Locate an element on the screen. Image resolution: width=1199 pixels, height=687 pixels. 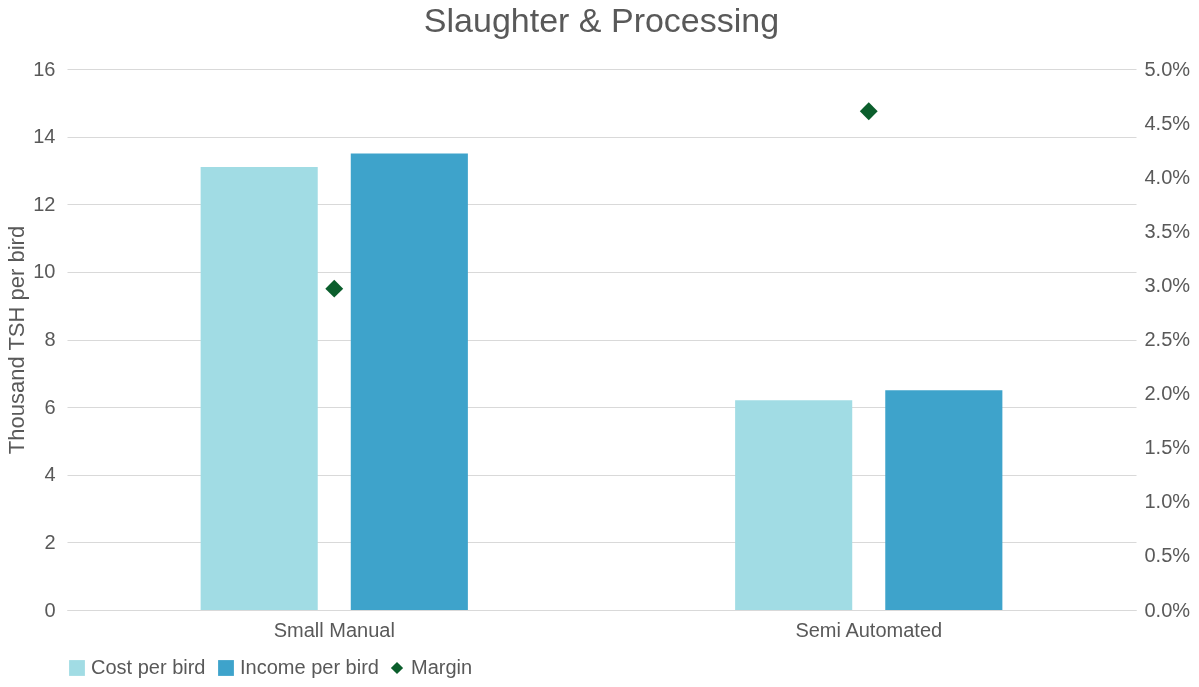
y-tick-label: 16 is located at coordinates (44, 68).